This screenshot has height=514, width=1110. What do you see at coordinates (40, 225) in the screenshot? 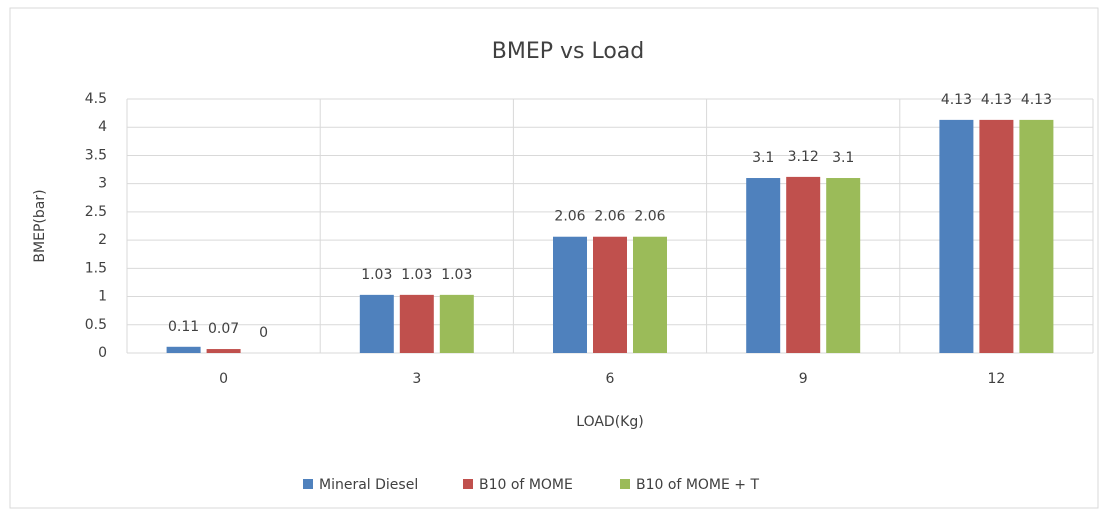
I see `y-axis-label: BMEP(bar)` at bounding box center [40, 225].